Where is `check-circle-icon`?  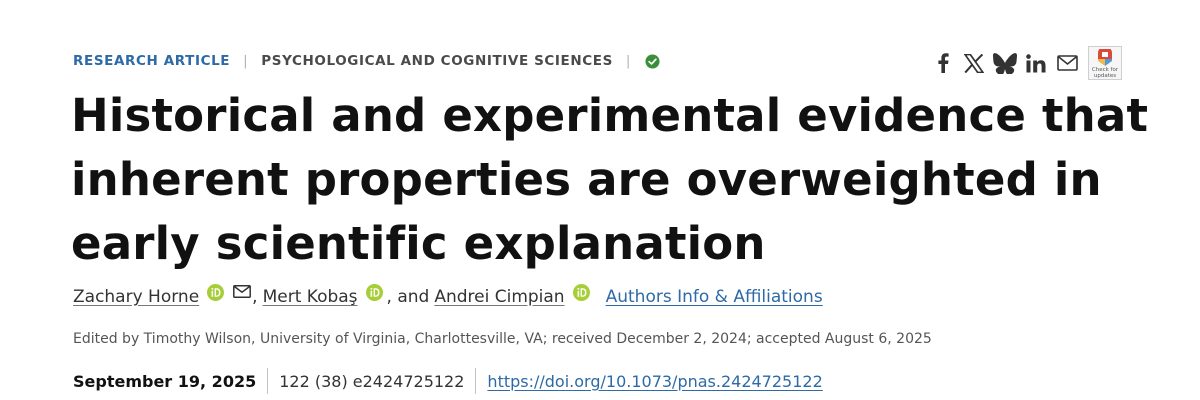 check-circle-icon is located at coordinates (652, 61).